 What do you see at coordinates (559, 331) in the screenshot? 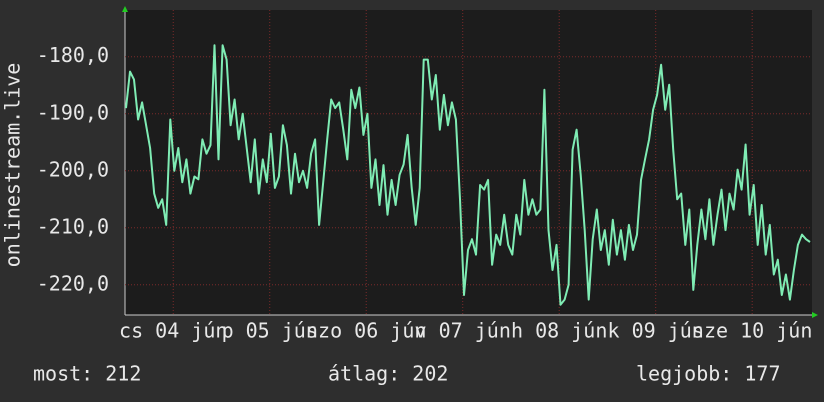
I see `x-tick-label: h 08 jún` at bounding box center [559, 331].